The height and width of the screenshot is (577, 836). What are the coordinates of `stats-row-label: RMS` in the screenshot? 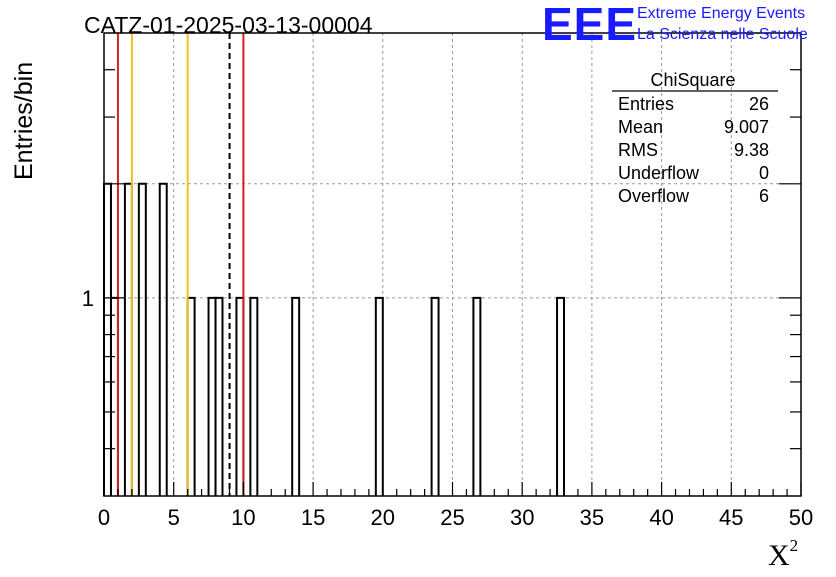 It's located at (638, 150).